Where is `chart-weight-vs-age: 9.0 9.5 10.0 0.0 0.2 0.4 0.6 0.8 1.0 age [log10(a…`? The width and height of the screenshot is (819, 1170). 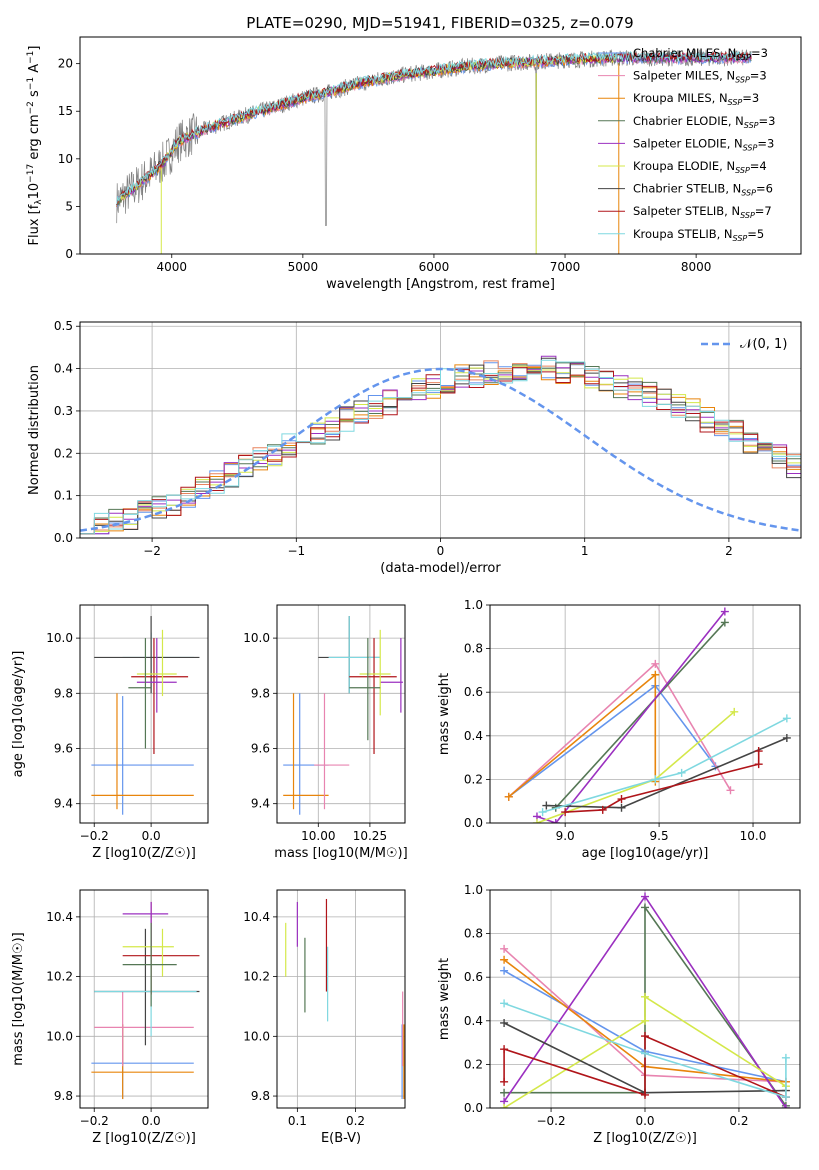 chart-weight-vs-age: 9.0 9.5 10.0 0.0 0.2 0.4 0.6 0.8 1.0 age [log10(a… is located at coordinates (619, 729).